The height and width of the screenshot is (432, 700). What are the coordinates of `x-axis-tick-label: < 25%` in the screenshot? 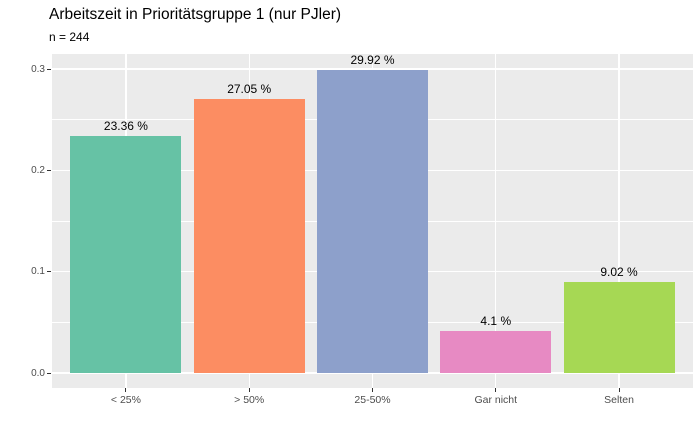 It's located at (125, 400).